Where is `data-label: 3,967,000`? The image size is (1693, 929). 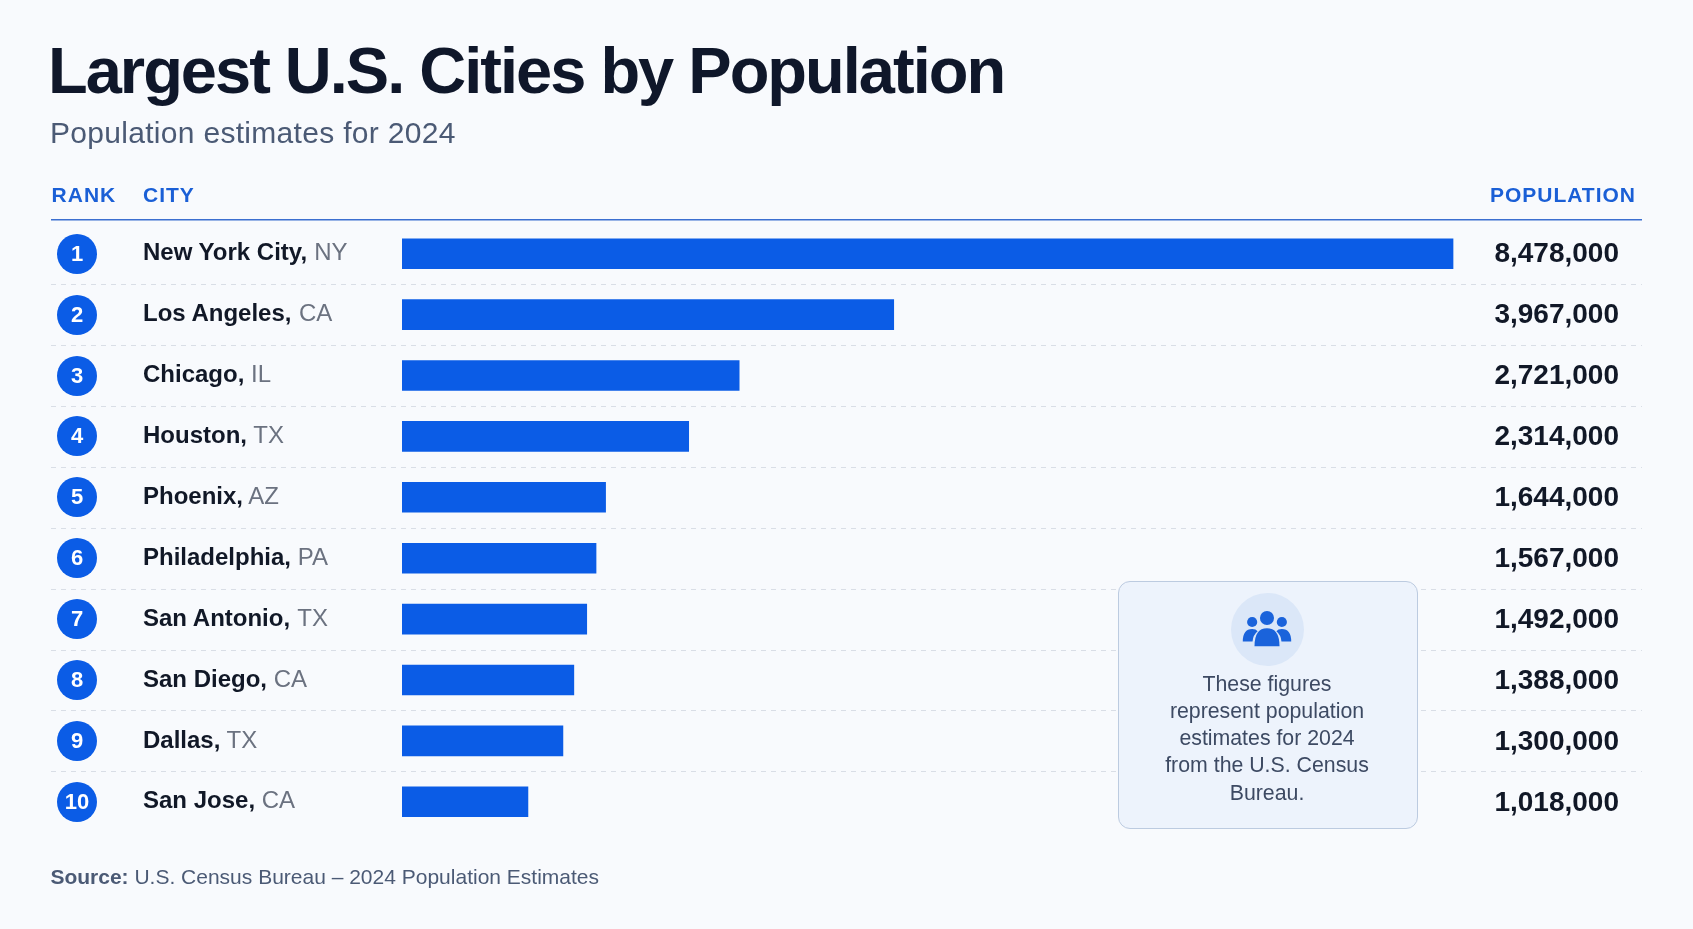 data-label: 3,967,000 is located at coordinates (1556, 314).